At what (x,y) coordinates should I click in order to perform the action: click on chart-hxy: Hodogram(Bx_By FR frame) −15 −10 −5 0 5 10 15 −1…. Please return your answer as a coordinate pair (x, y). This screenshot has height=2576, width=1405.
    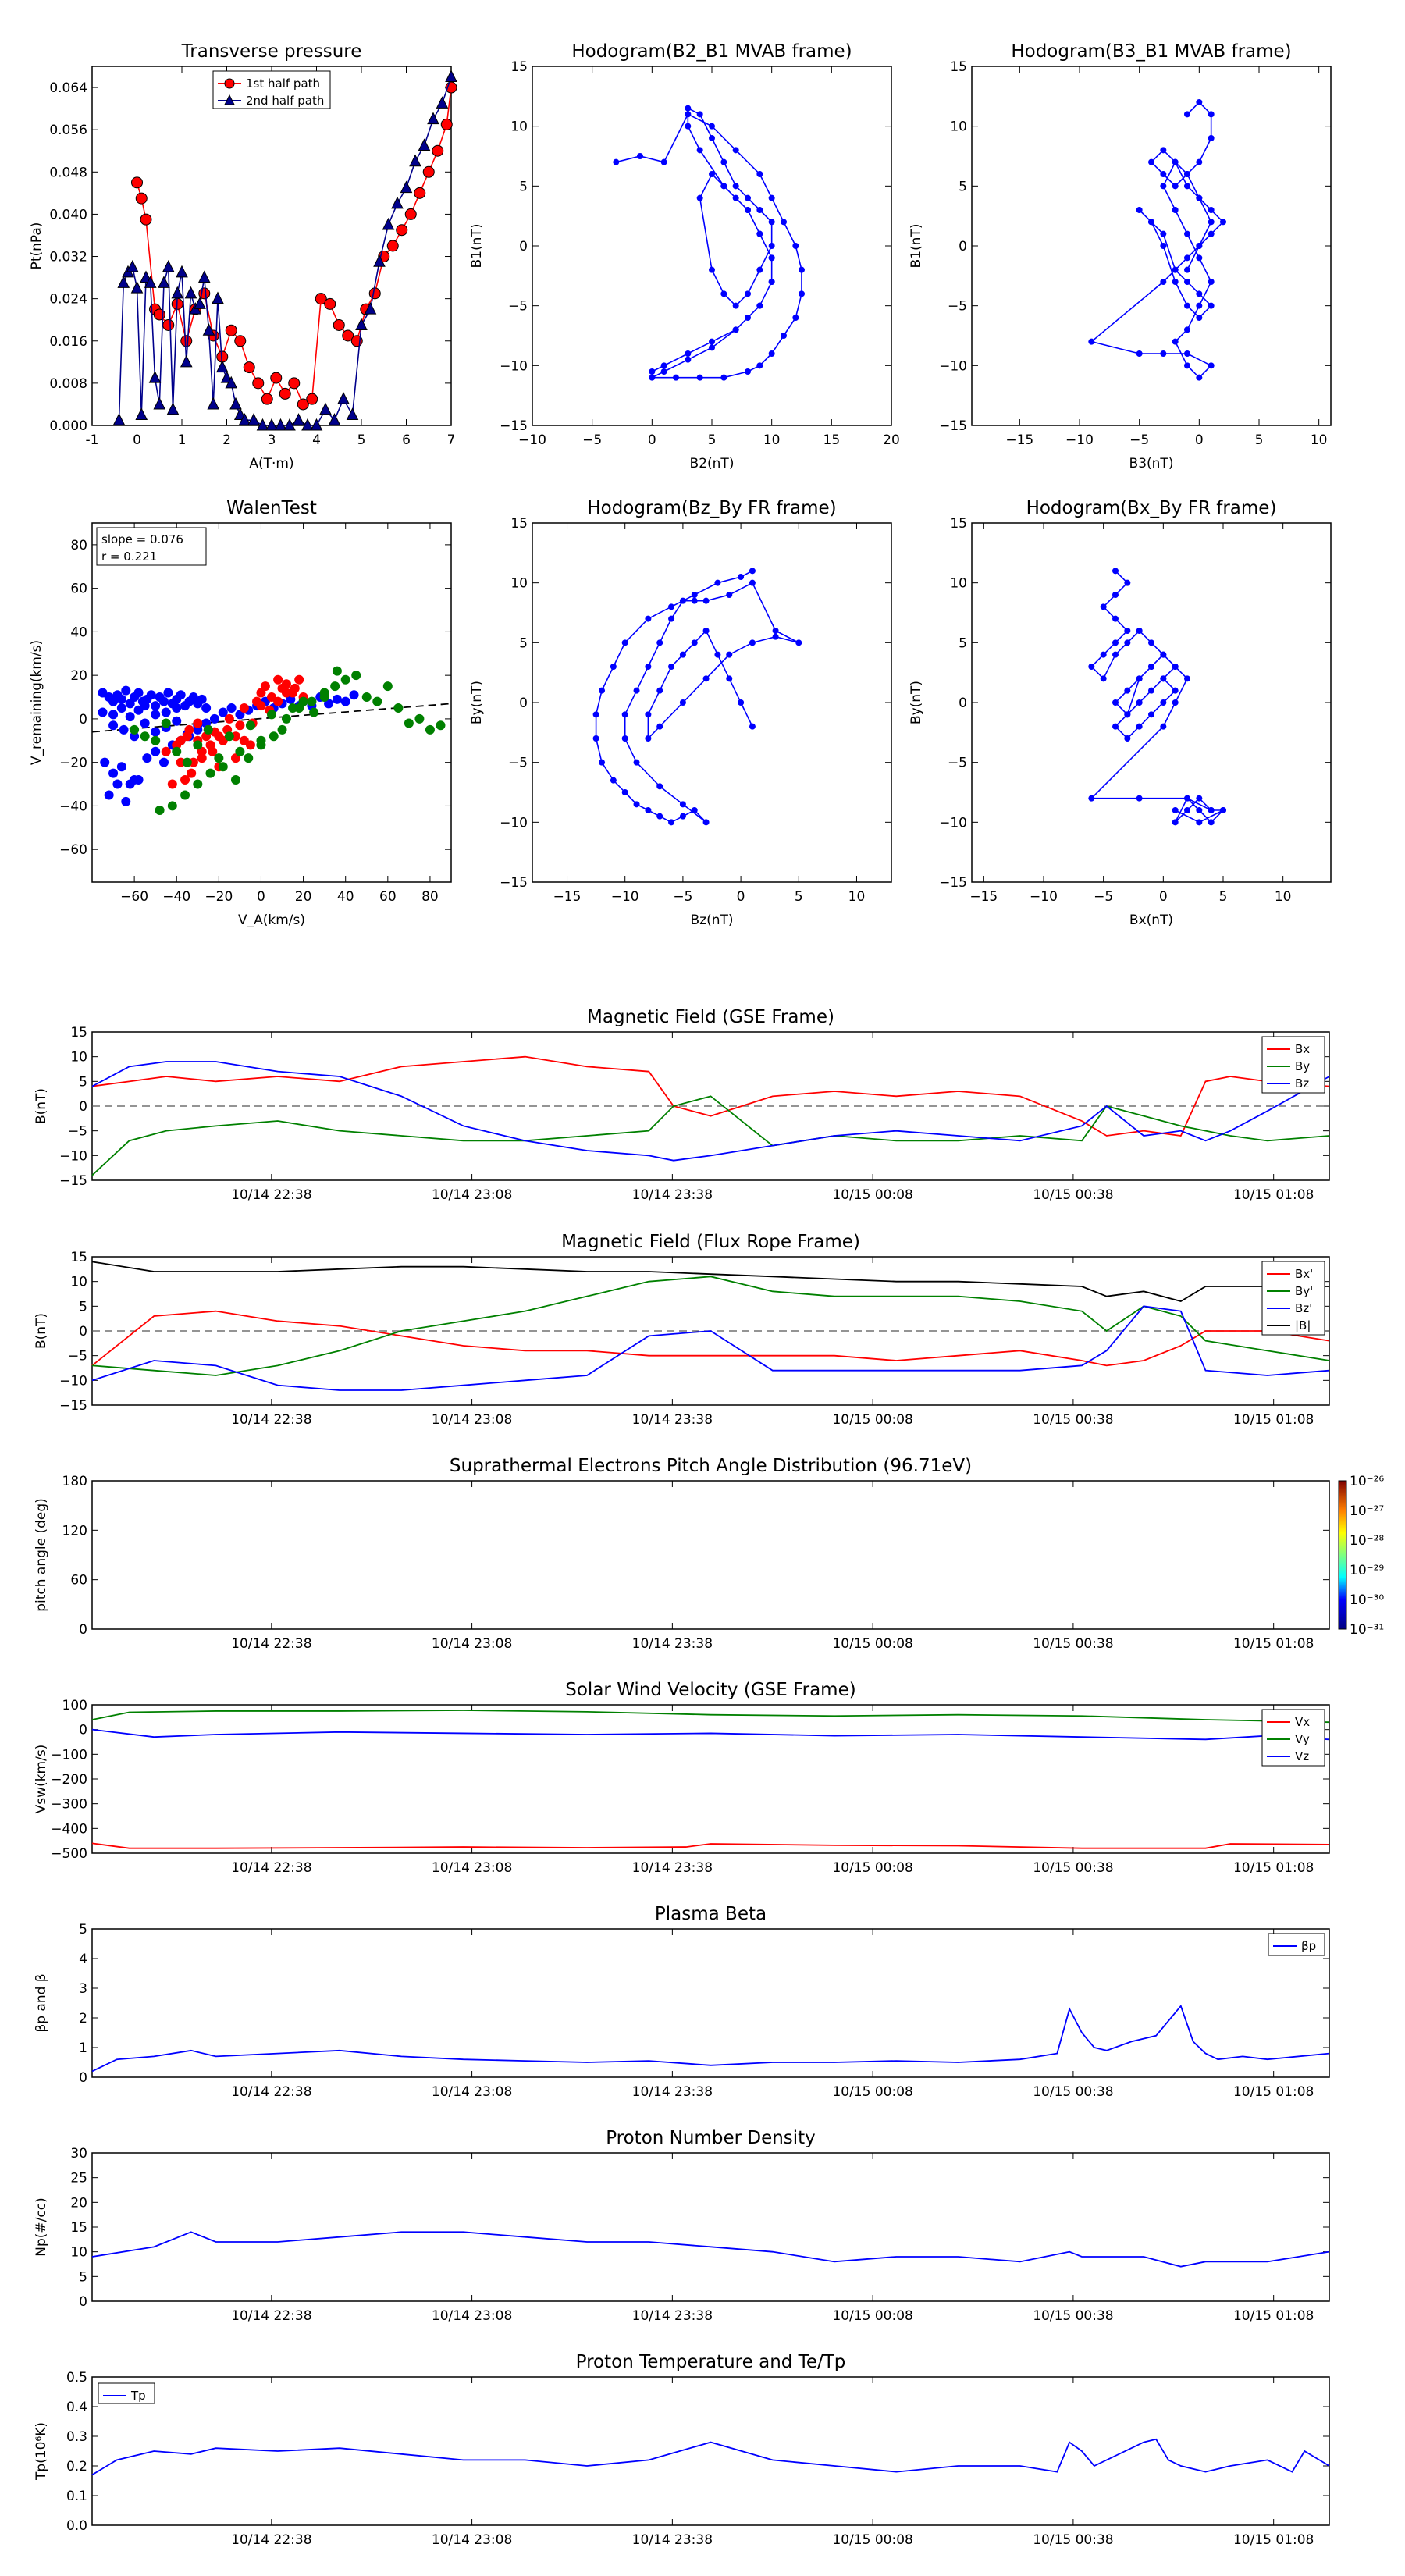
    Looking at the image, I should click on (1120, 713).